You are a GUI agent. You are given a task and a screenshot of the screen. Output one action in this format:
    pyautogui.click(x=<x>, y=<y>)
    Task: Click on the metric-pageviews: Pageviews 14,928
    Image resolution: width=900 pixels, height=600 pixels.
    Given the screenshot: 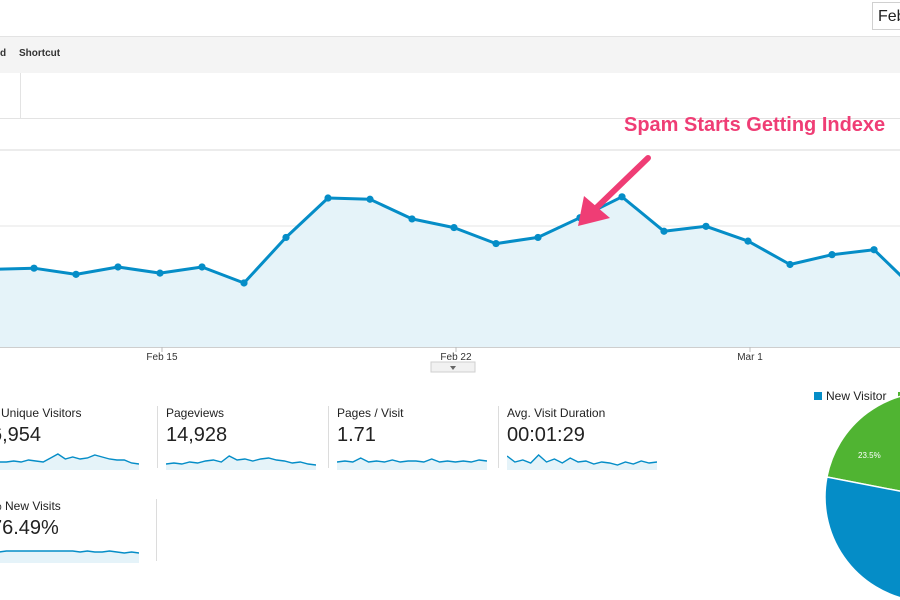 What is the action you would take?
    pyautogui.click(x=236, y=438)
    